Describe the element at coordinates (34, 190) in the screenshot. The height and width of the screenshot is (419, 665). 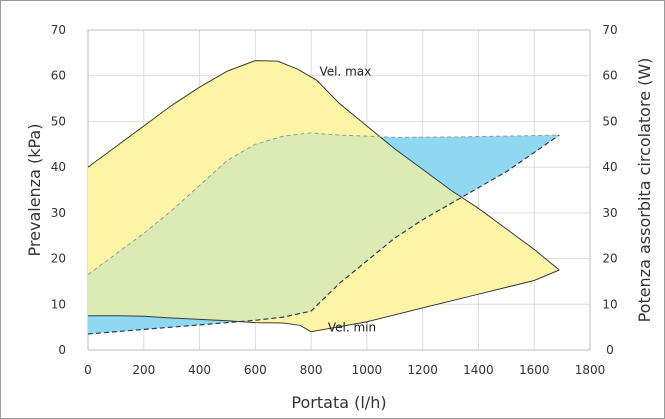
I see `y-axis-title: Prevalenza (kPa)` at that location.